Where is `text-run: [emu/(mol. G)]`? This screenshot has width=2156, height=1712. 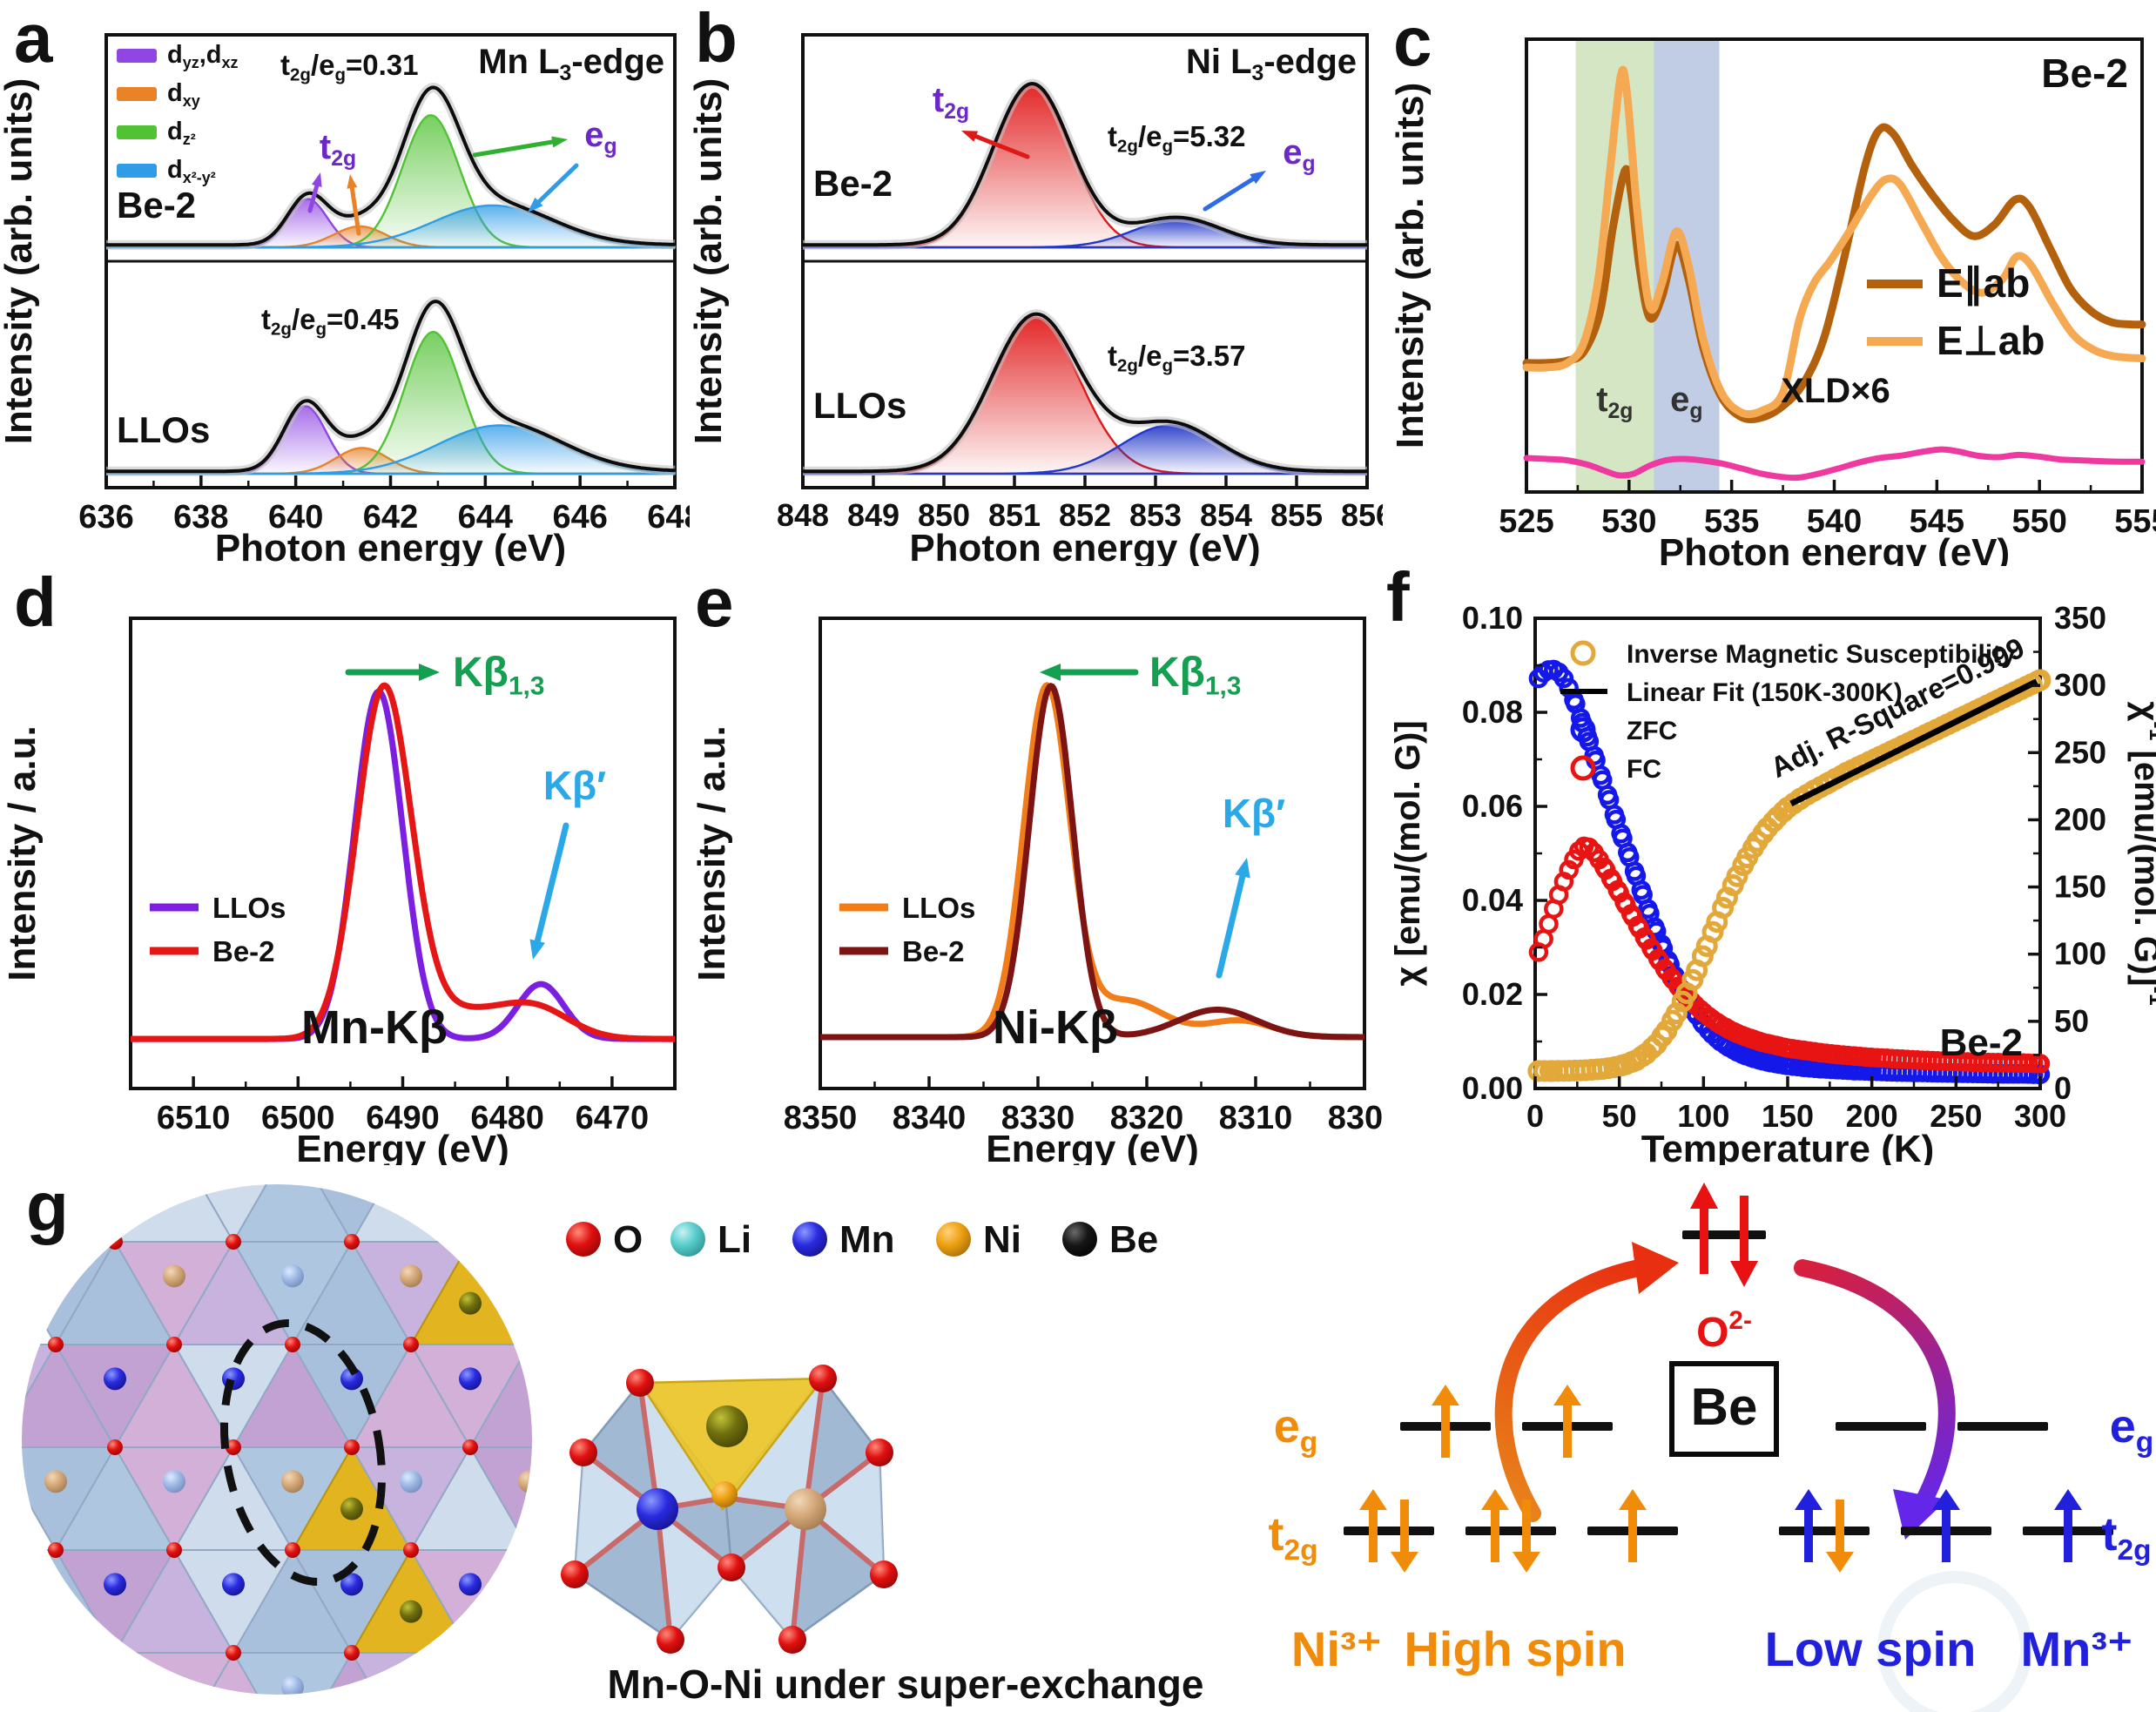 text-run: [emu/(mol. G)] is located at coordinates (2141, 863).